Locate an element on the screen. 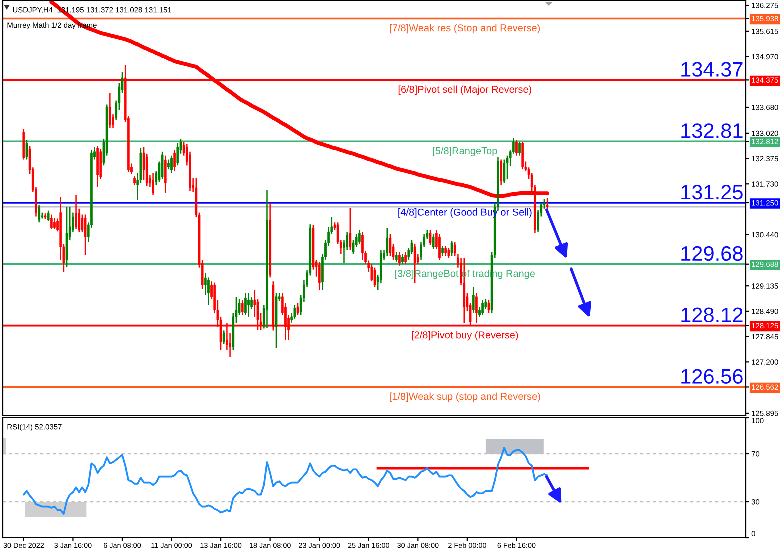 This screenshot has width=782, height=554. annotation: 129.68 is located at coordinates (712, 254).